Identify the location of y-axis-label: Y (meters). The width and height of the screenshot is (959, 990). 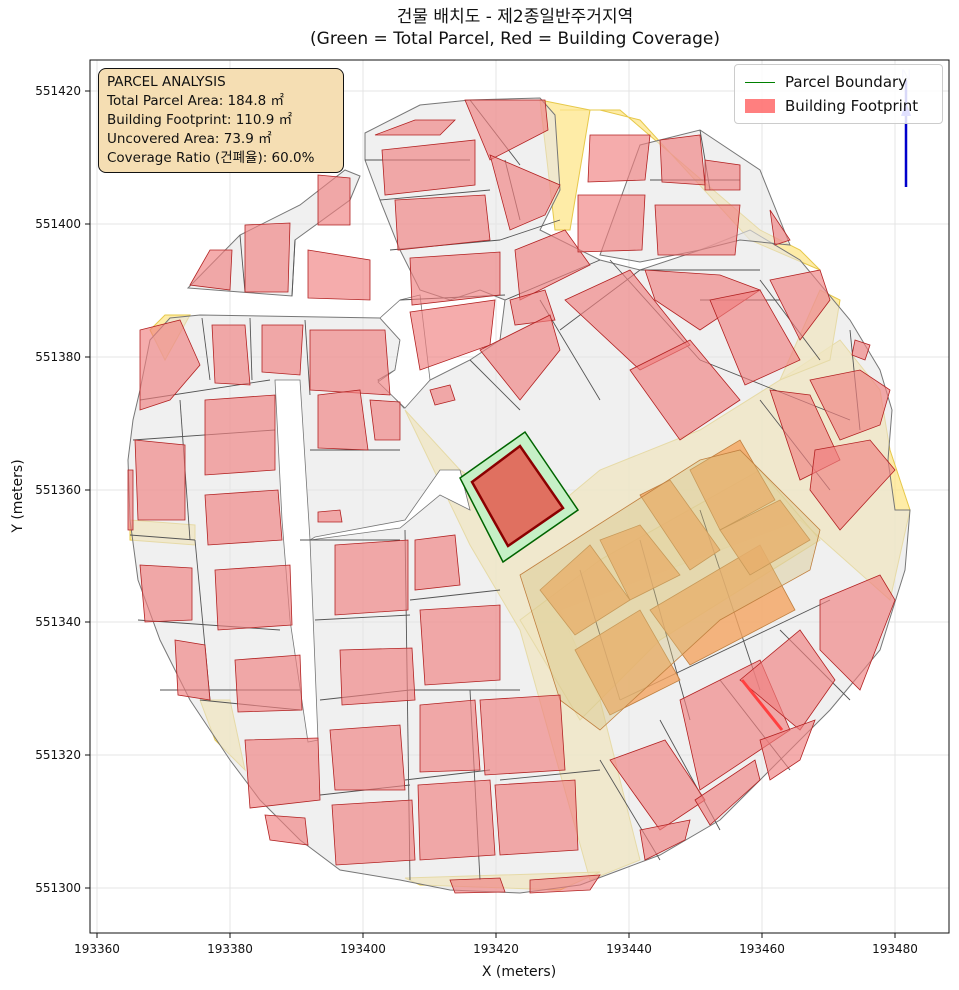
(18, 496).